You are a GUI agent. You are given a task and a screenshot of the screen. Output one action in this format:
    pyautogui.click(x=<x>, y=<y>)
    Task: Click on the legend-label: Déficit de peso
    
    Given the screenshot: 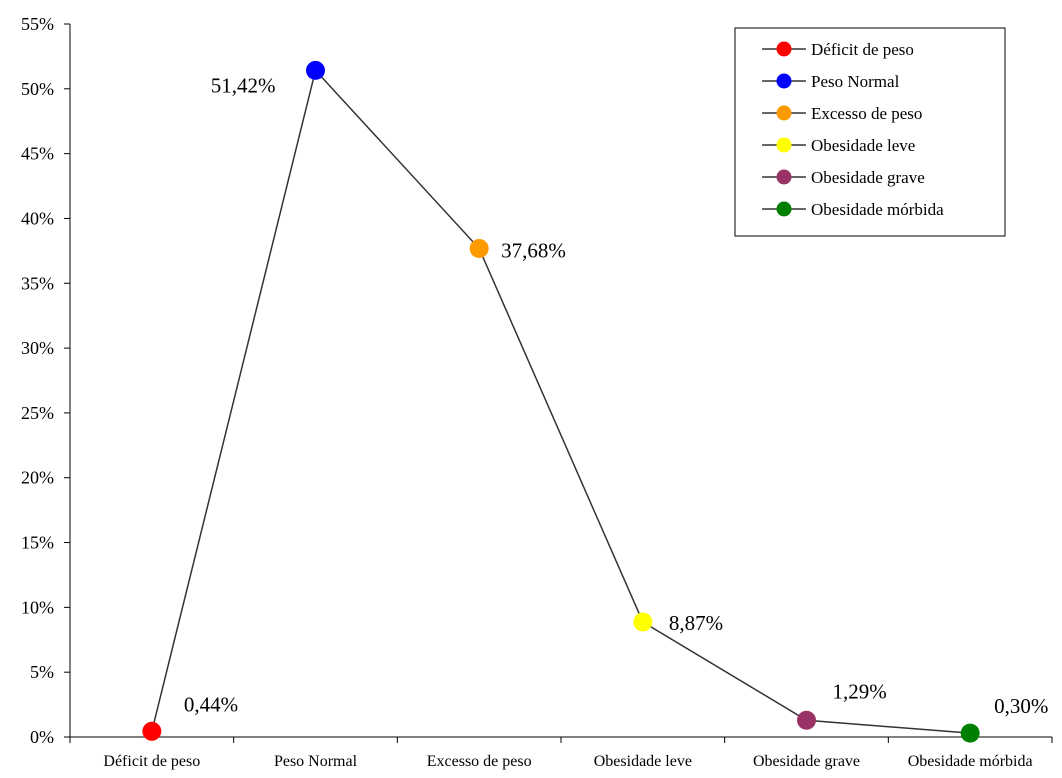 What is the action you would take?
    pyautogui.click(x=862, y=49)
    